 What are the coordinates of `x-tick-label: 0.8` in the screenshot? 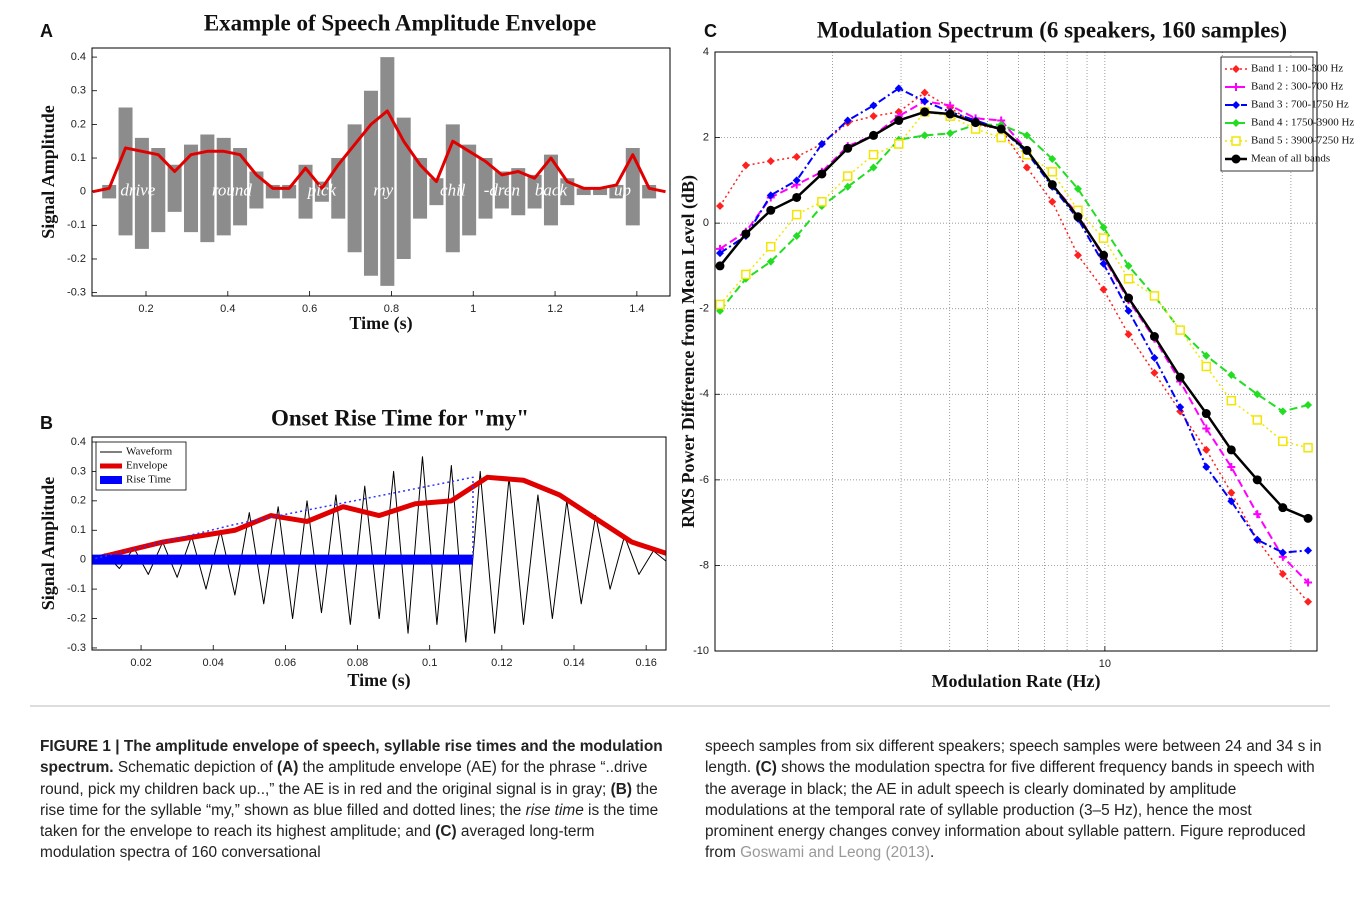 It's located at (391, 309).